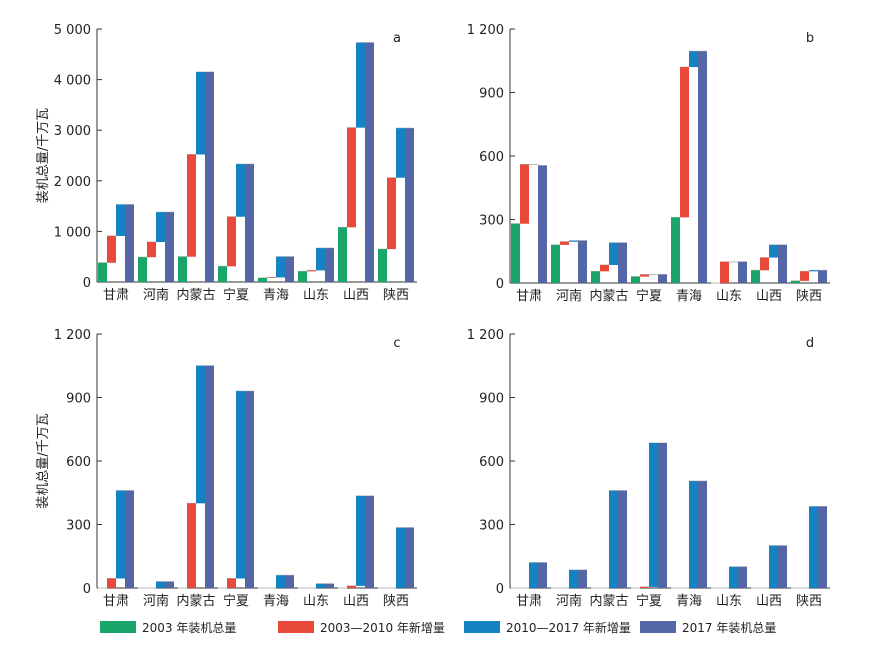 The height and width of the screenshot is (645, 885). I want to click on legend-swatch-2003, so click(118, 627).